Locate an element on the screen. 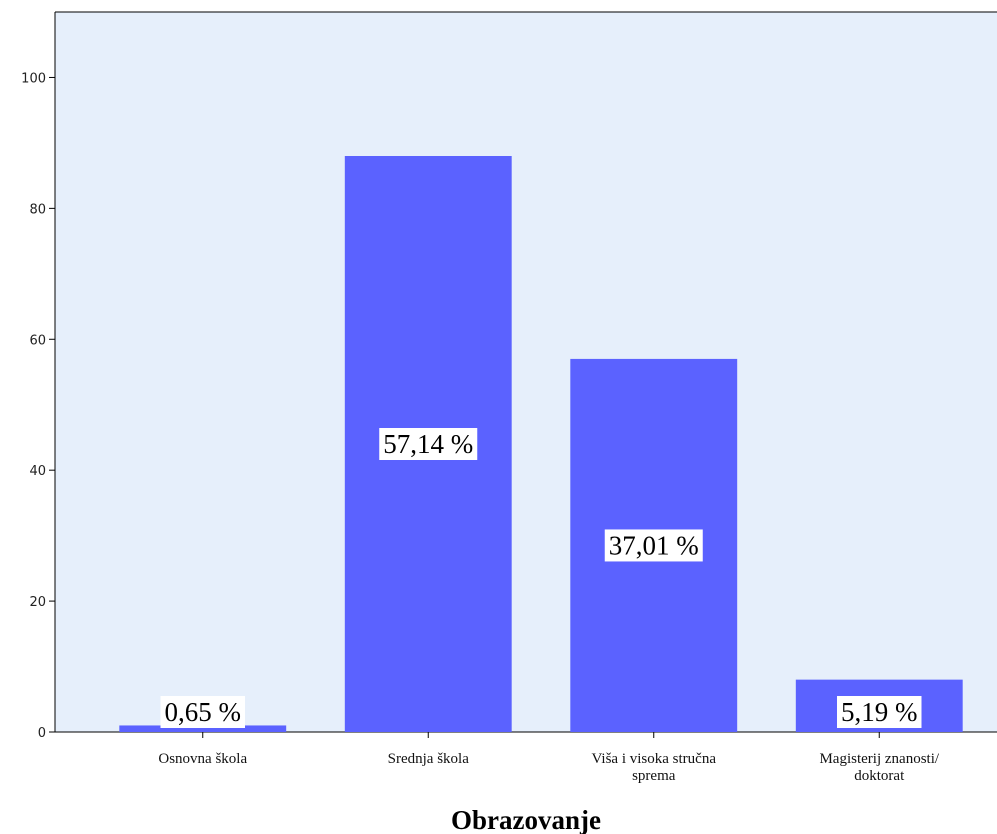 The width and height of the screenshot is (997, 834). data-label: 0,65 % is located at coordinates (202, 712).